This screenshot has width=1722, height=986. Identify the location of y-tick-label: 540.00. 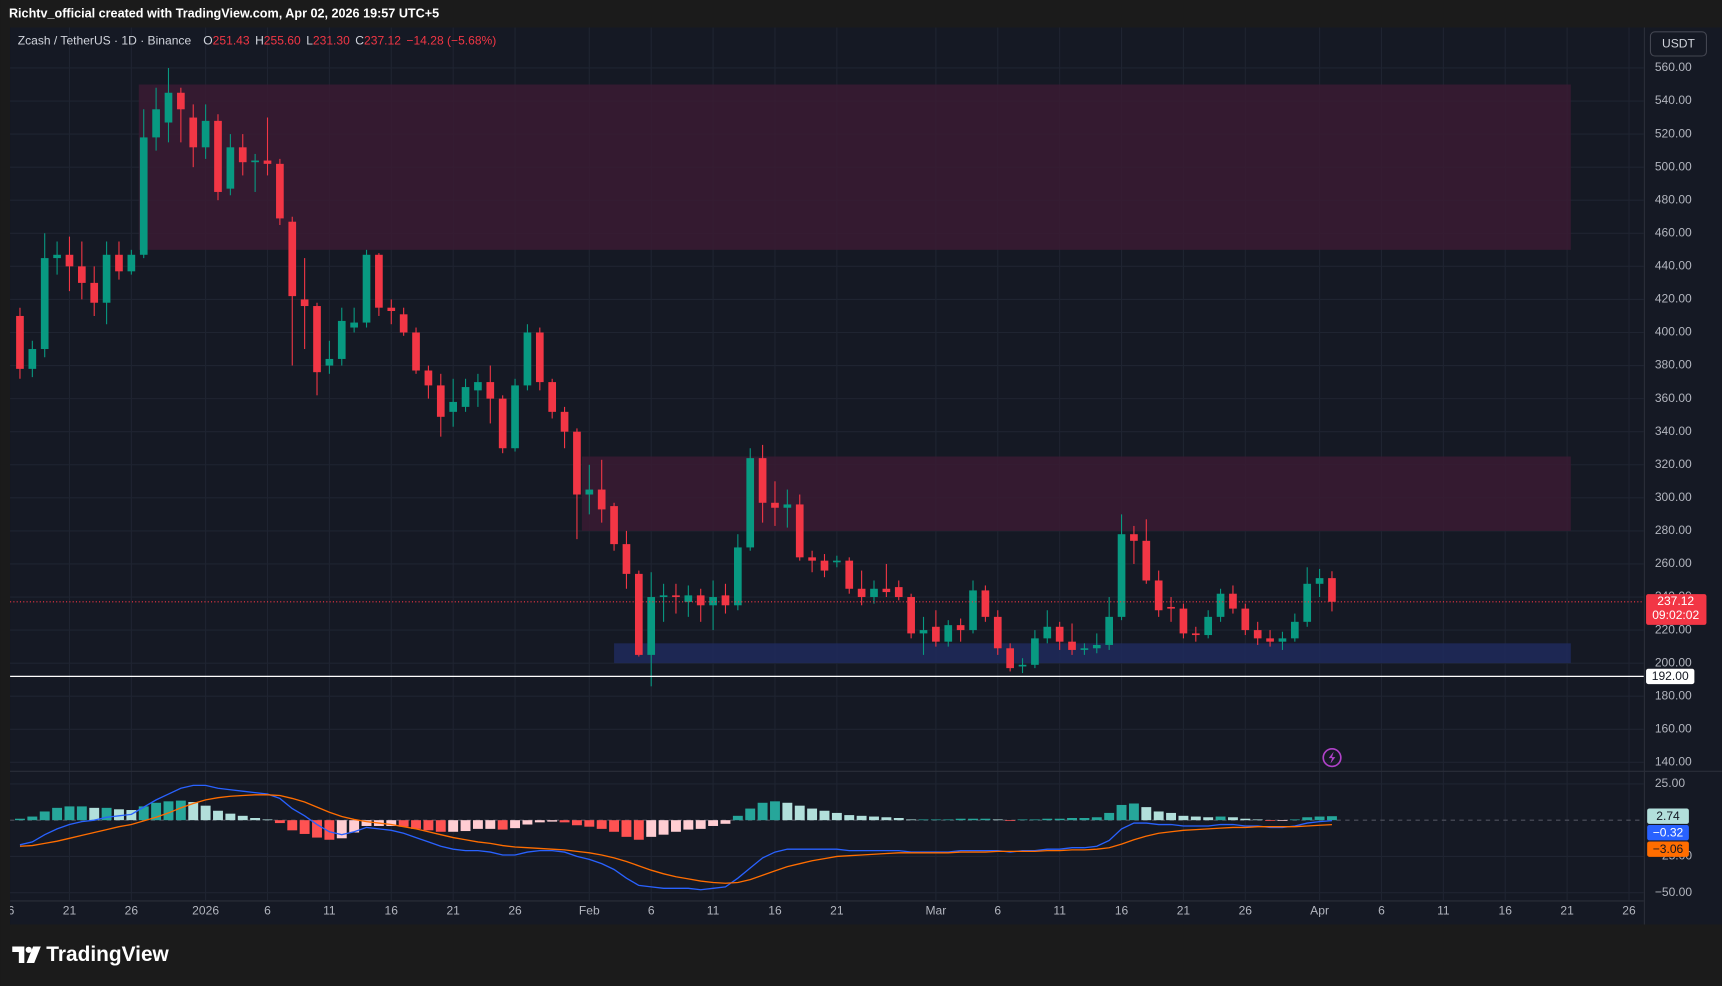
(1673, 100).